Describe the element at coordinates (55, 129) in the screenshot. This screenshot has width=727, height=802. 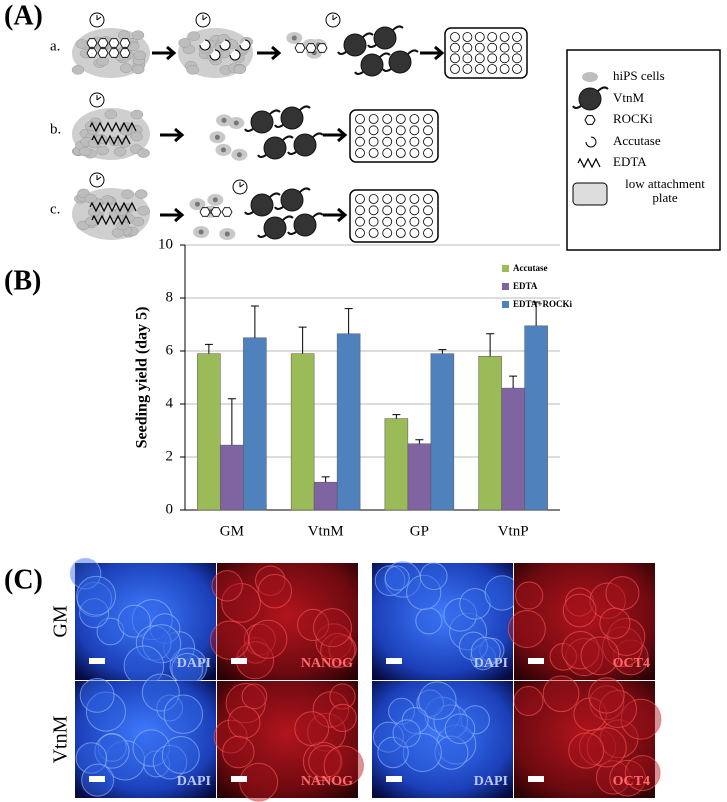
I see `row-label: b.` at that location.